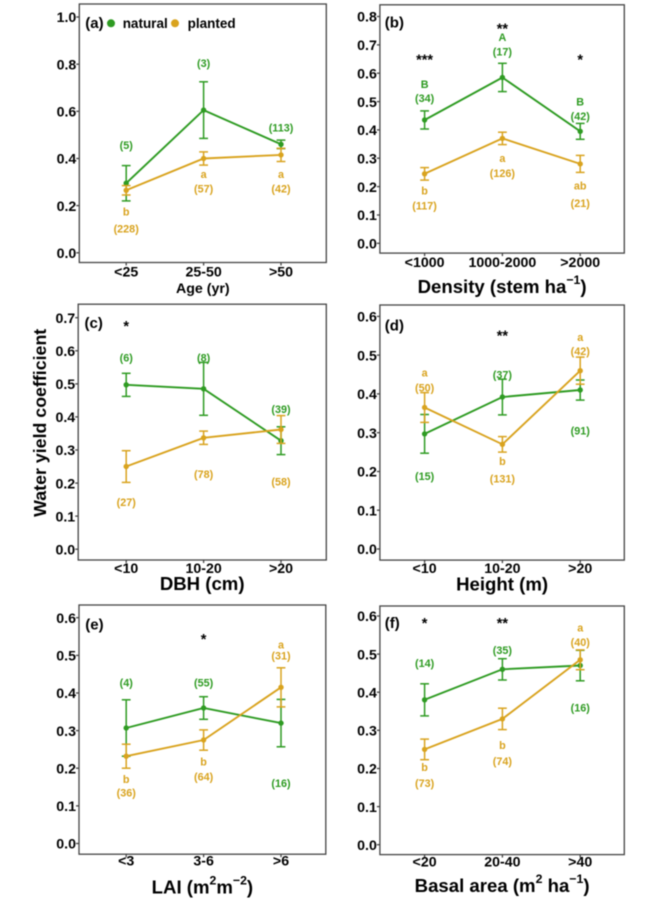  I want to click on svg-text: (50), so click(425, 388).